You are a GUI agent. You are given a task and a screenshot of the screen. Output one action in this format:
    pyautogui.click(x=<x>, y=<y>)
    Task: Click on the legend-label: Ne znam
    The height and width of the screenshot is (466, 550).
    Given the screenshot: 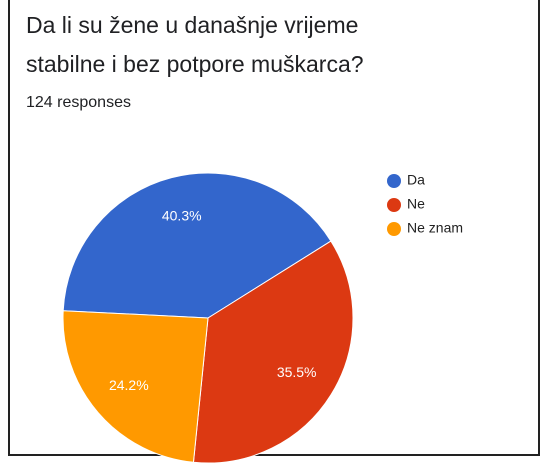 What is the action you would take?
    pyautogui.click(x=435, y=228)
    